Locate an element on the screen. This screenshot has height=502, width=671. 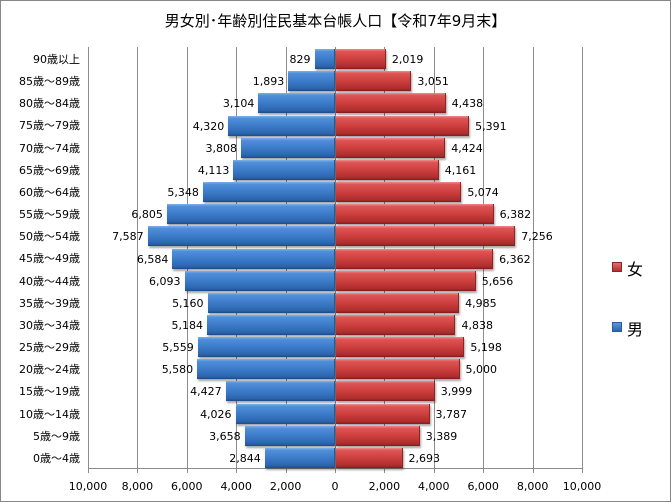
data-label-female: 2,693 is located at coordinates (424, 458).